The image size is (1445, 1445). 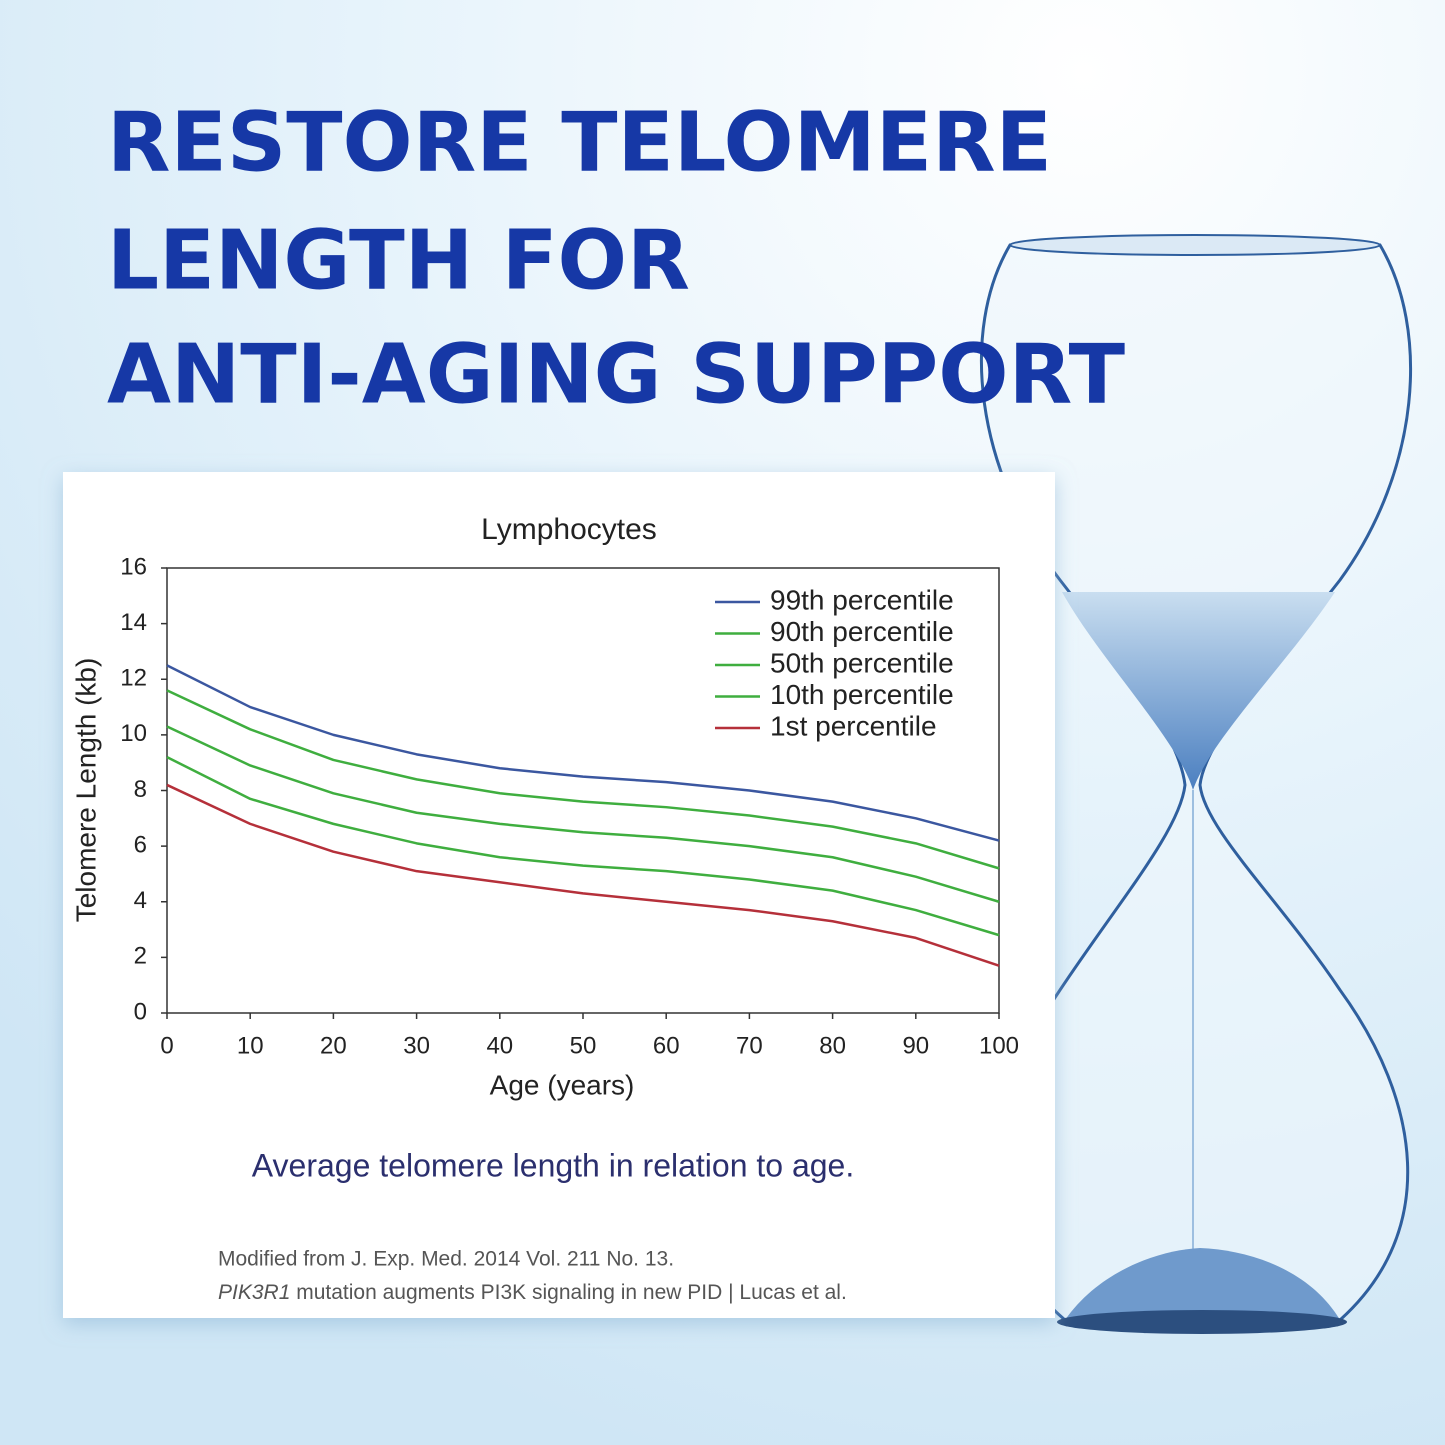 I want to click on headline-line: ANTI-AGING SUPPORT, so click(x=616, y=374).